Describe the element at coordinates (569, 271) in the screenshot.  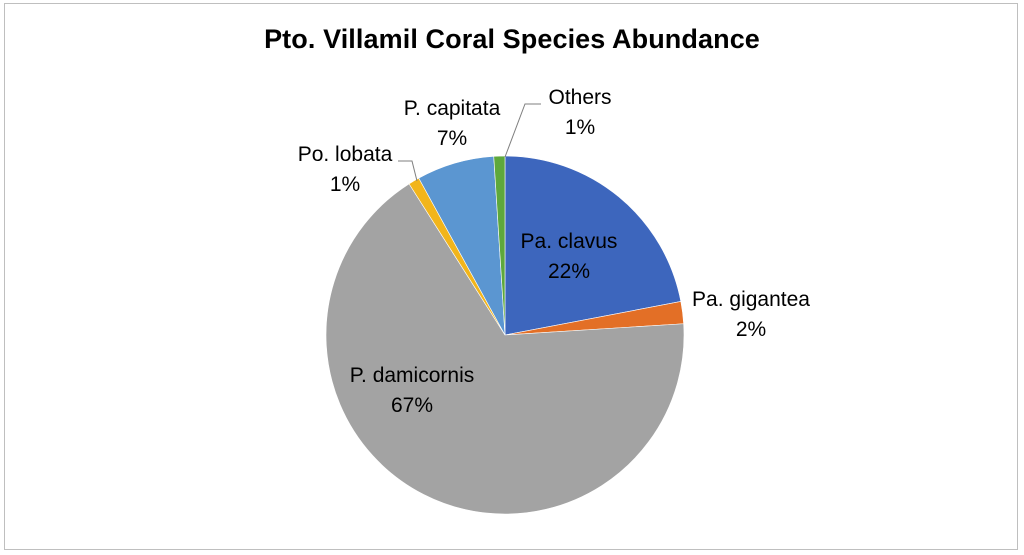
I see `slice-label-percent: 22%` at that location.